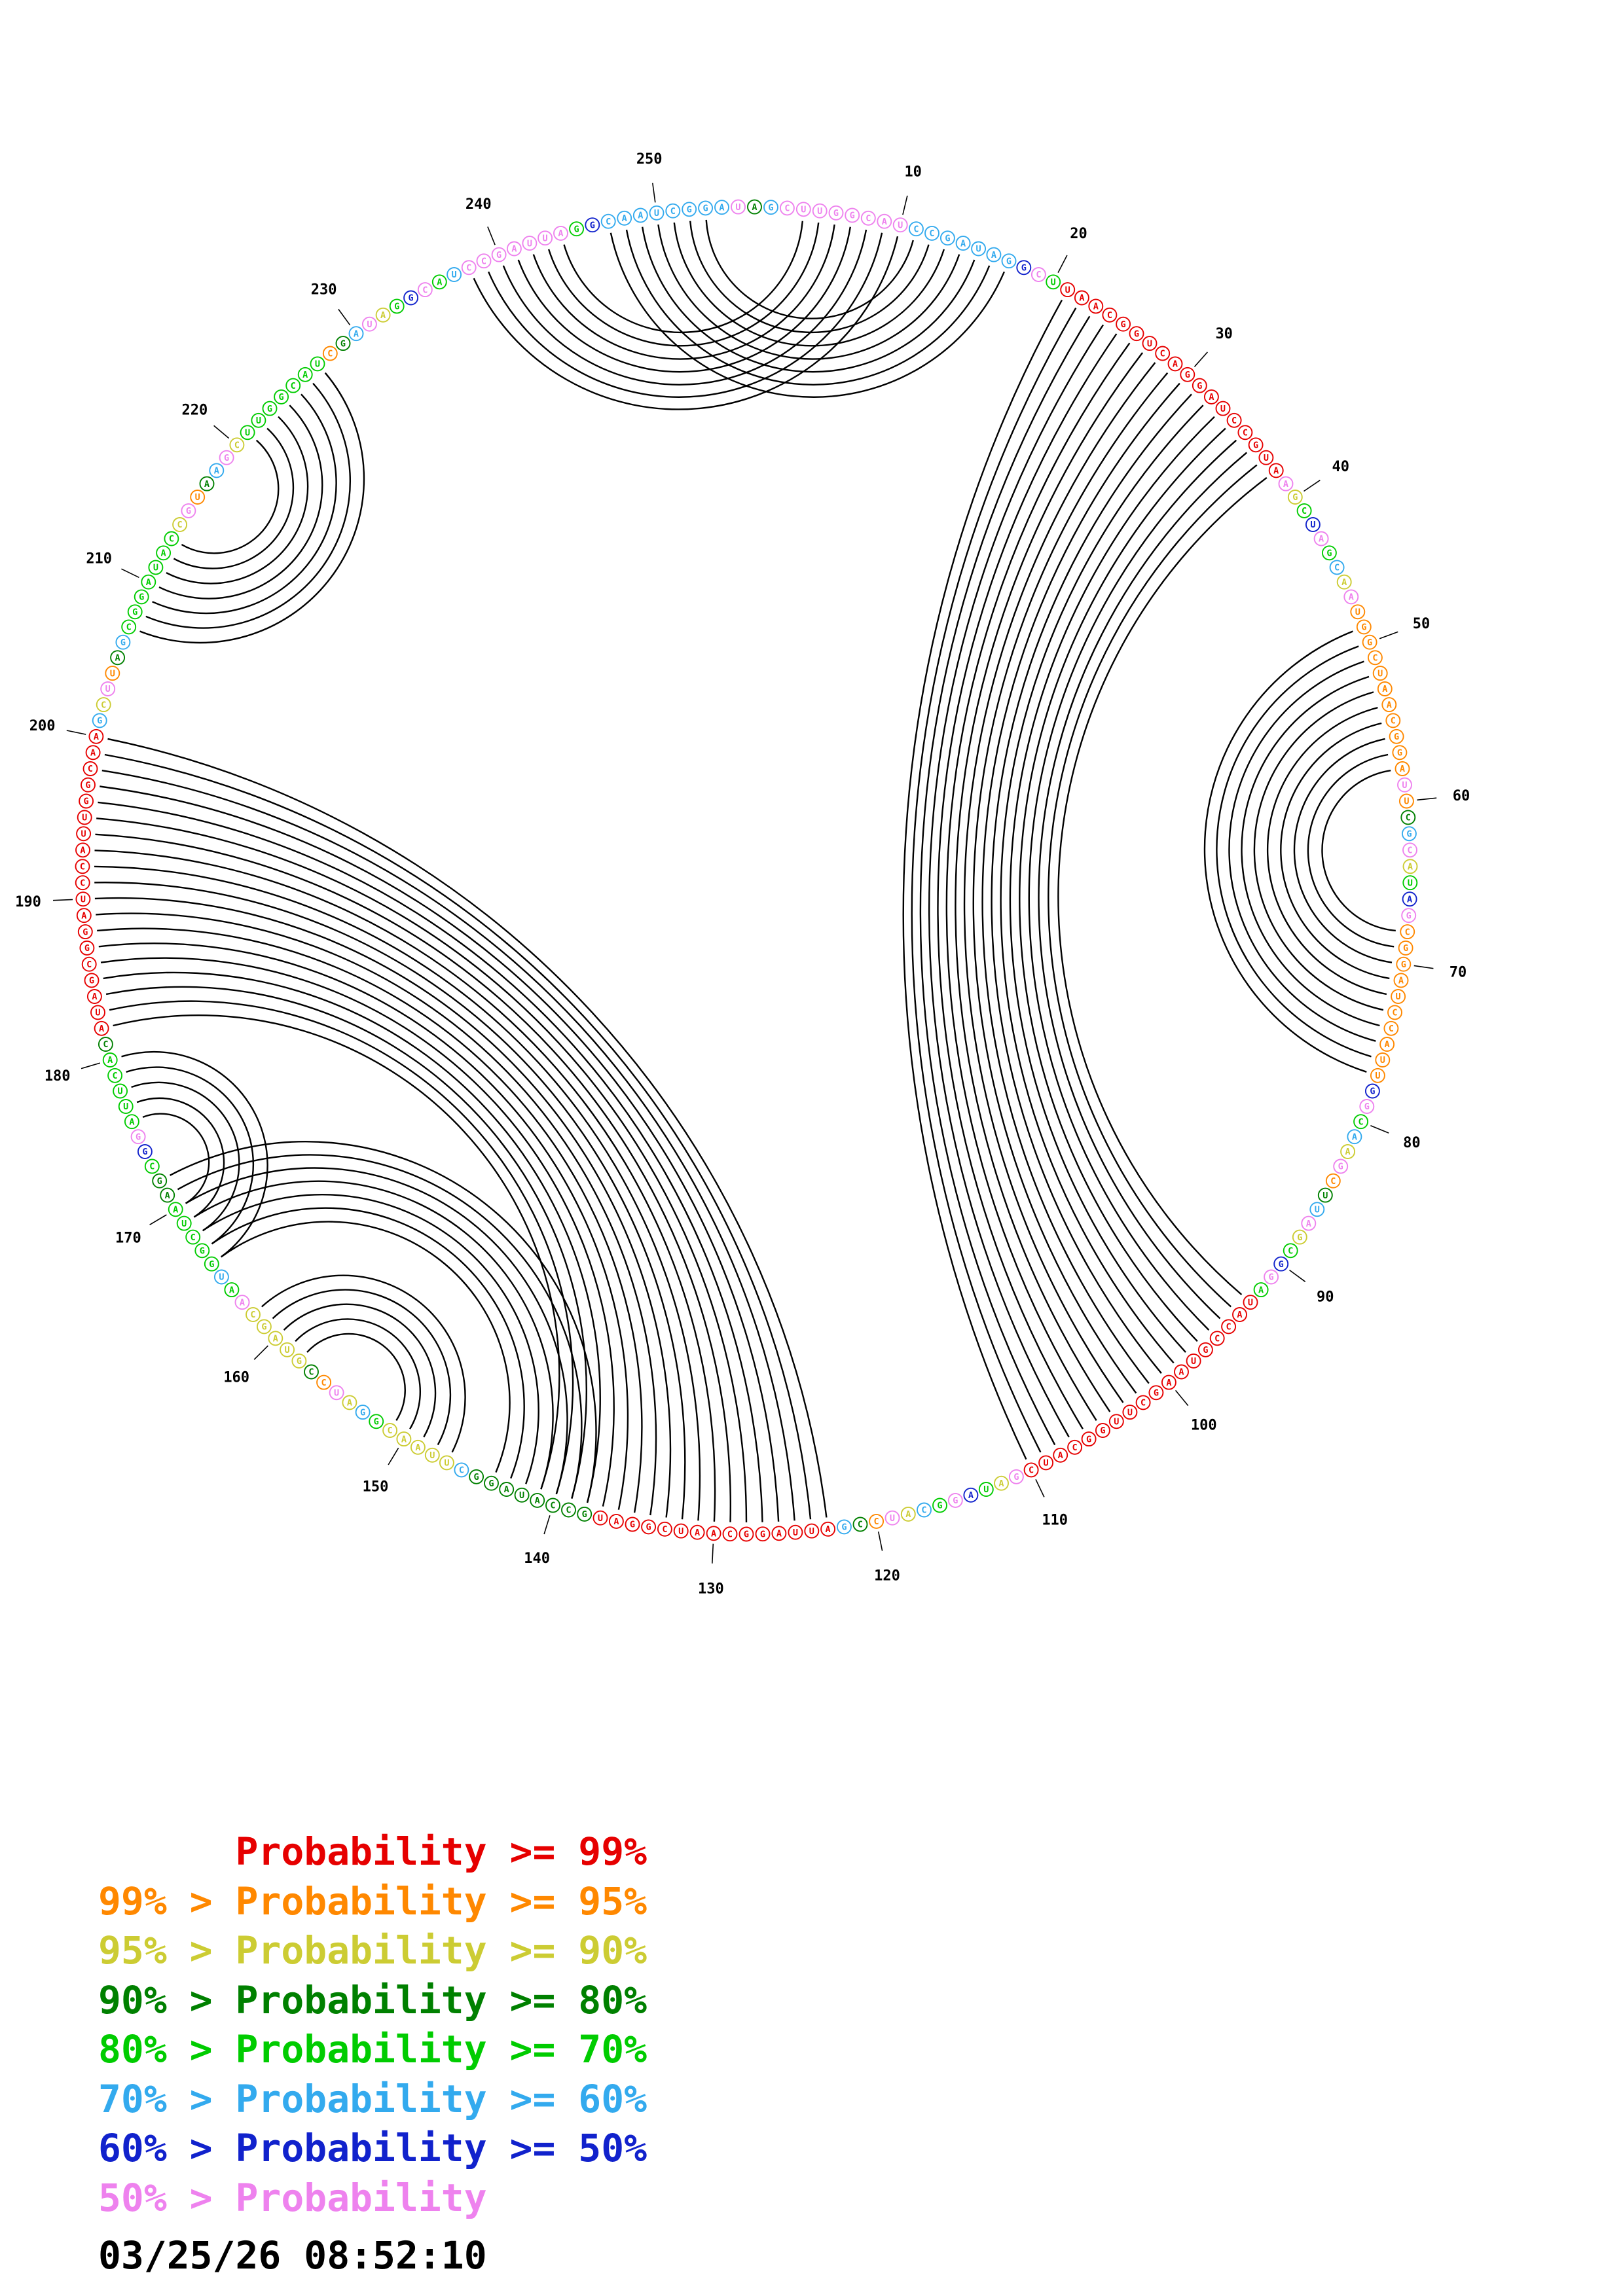 The width and height of the screenshot is (1623, 2296). What do you see at coordinates (1297, 1275) in the screenshot?
I see `tick-line` at bounding box center [1297, 1275].